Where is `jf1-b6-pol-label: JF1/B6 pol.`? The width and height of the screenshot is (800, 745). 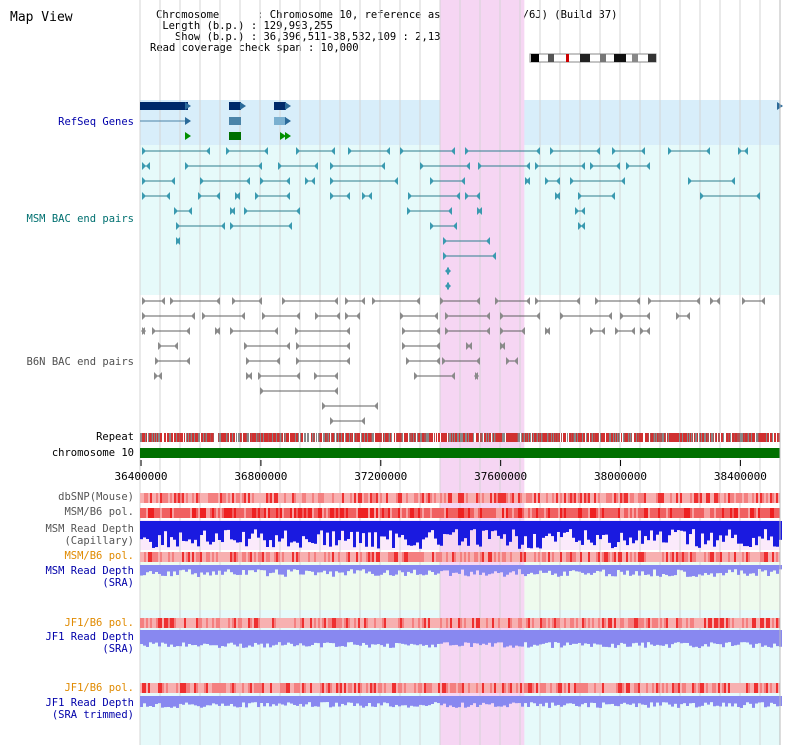
jf1-b6-pol-label: JF1/B6 pol. is located at coordinates (99, 623).